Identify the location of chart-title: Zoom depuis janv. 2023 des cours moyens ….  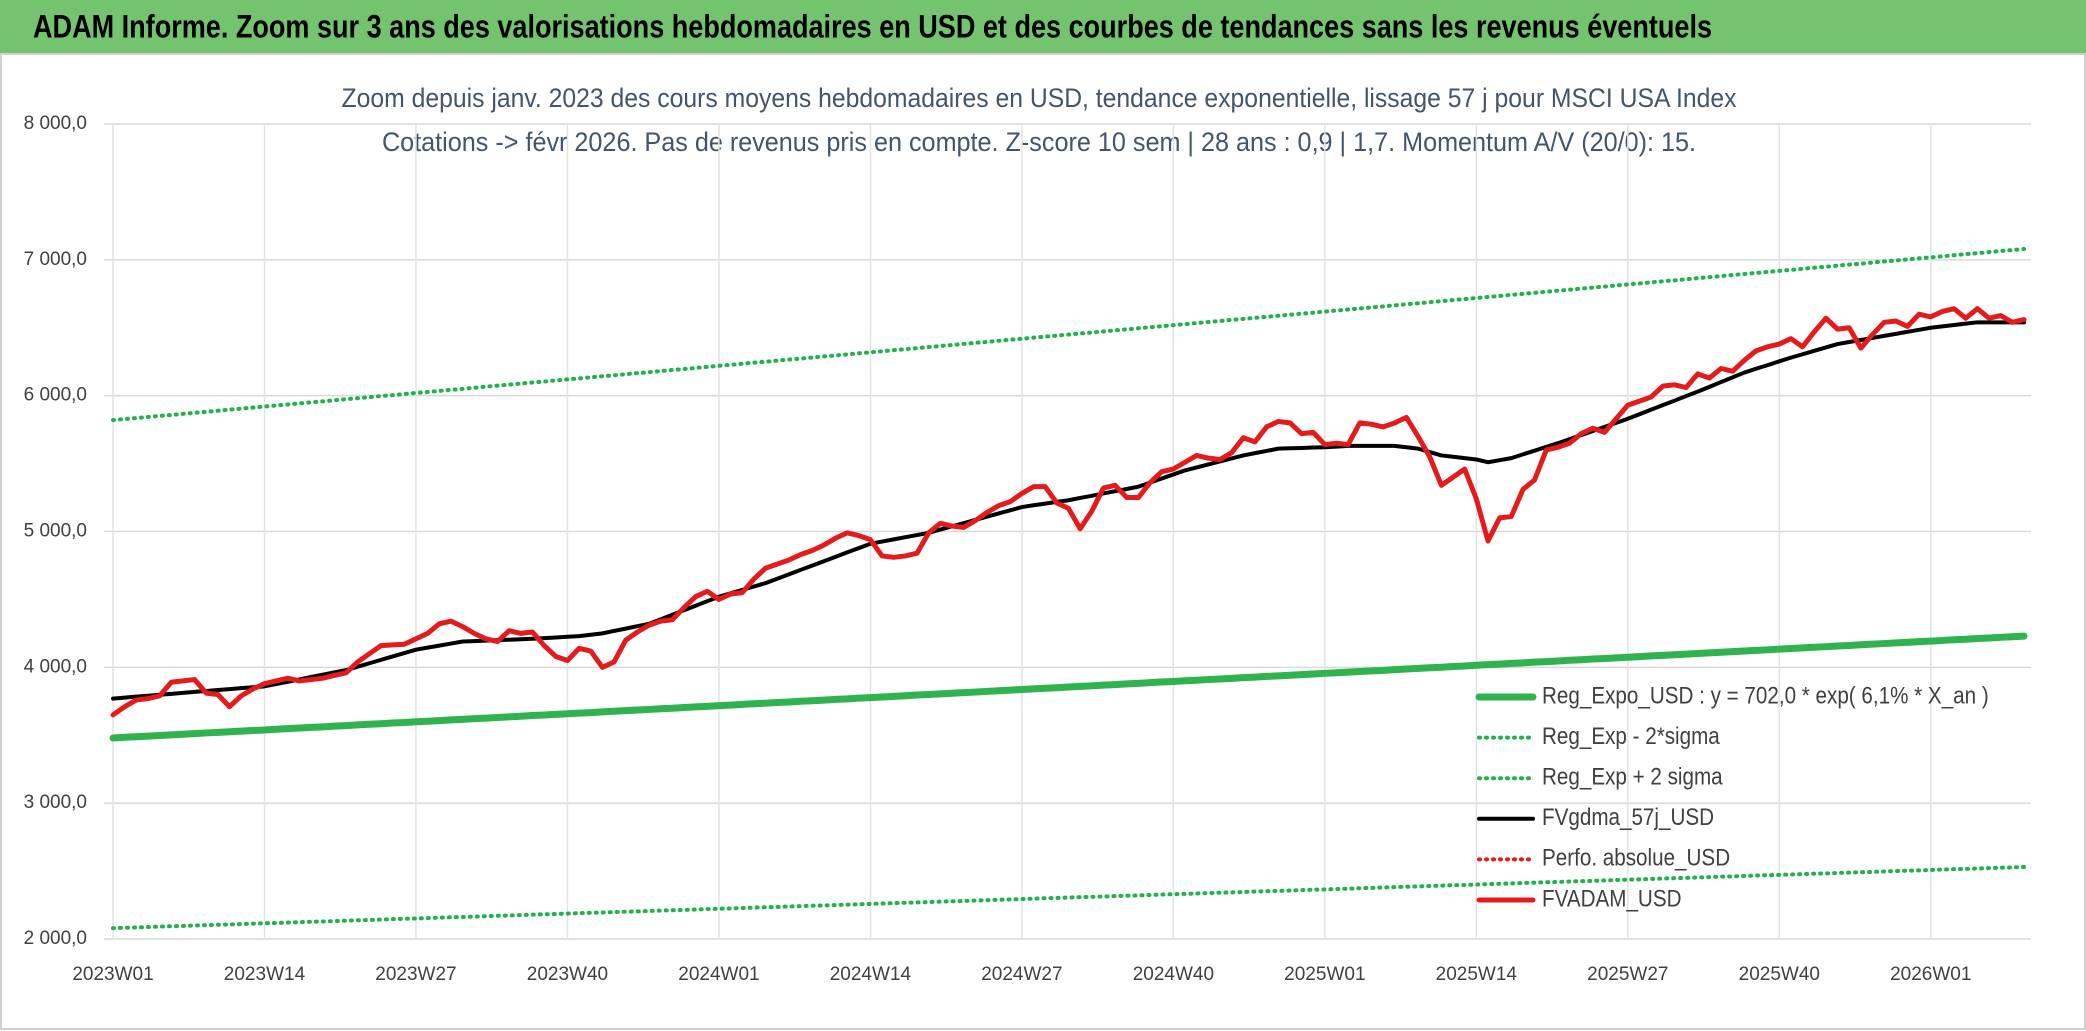
(1039, 98).